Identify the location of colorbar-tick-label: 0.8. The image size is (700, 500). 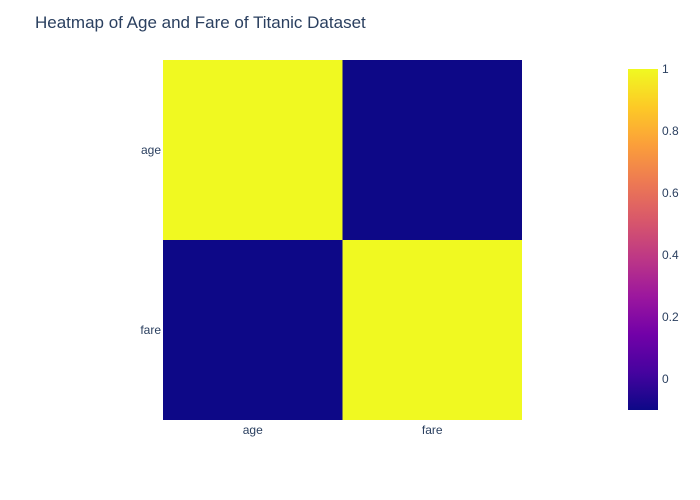
(670, 131).